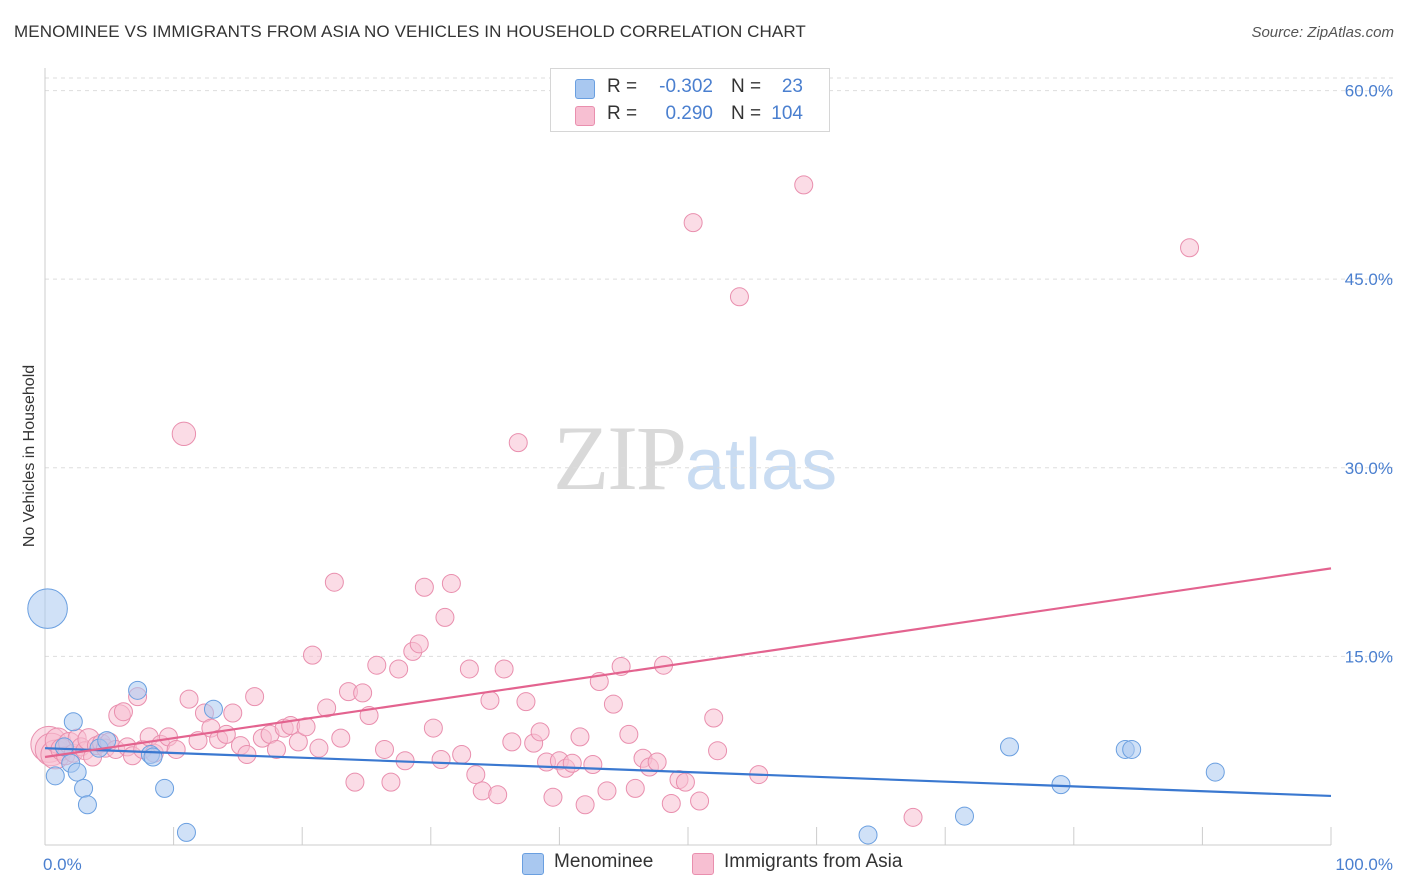  What do you see at coordinates (761, 465) in the screenshot?
I see `watermark-atlas: atlas` at bounding box center [761, 465].